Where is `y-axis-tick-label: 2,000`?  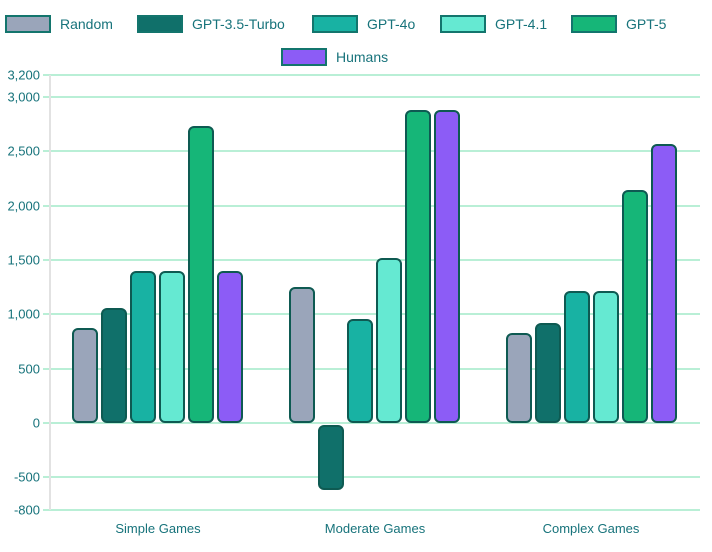 y-axis-tick-label: 2,000 is located at coordinates (23, 205).